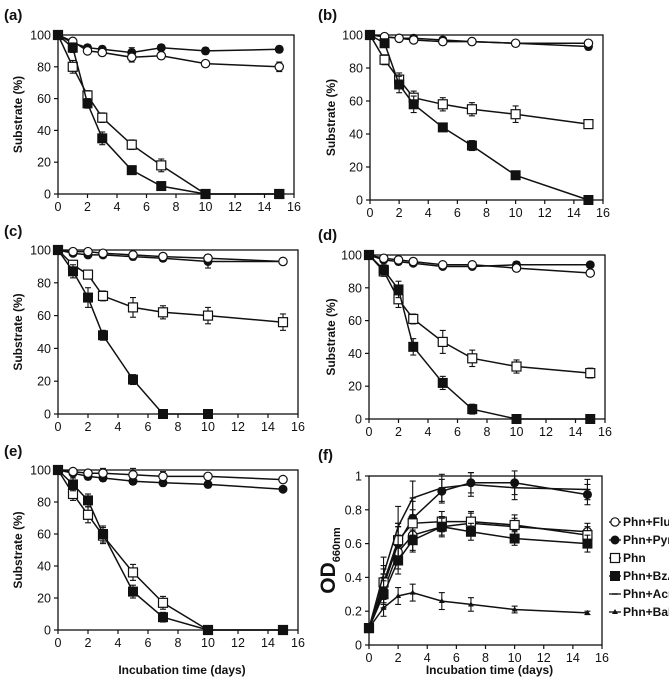 This screenshot has height=687, width=669. I want to click on y-tick-label: 0.6, so click(353, 544).